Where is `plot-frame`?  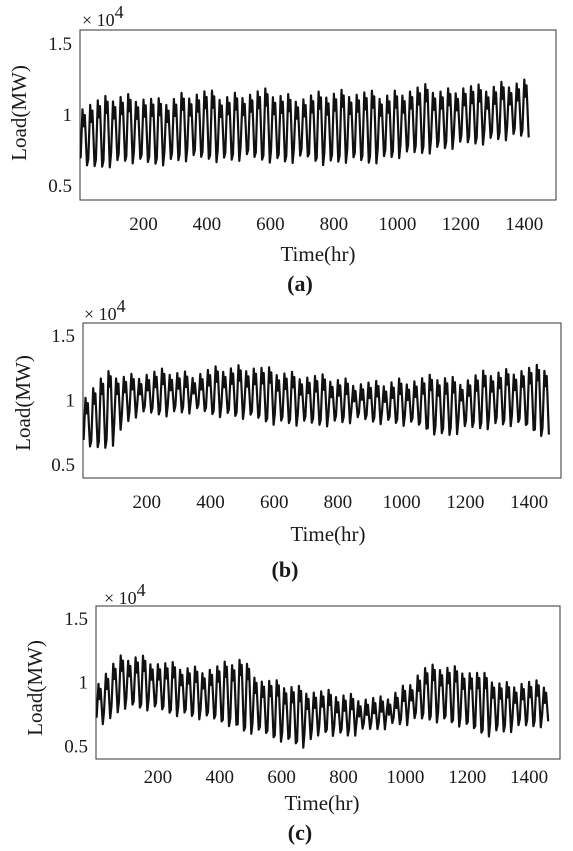 plot-frame is located at coordinates (328, 682).